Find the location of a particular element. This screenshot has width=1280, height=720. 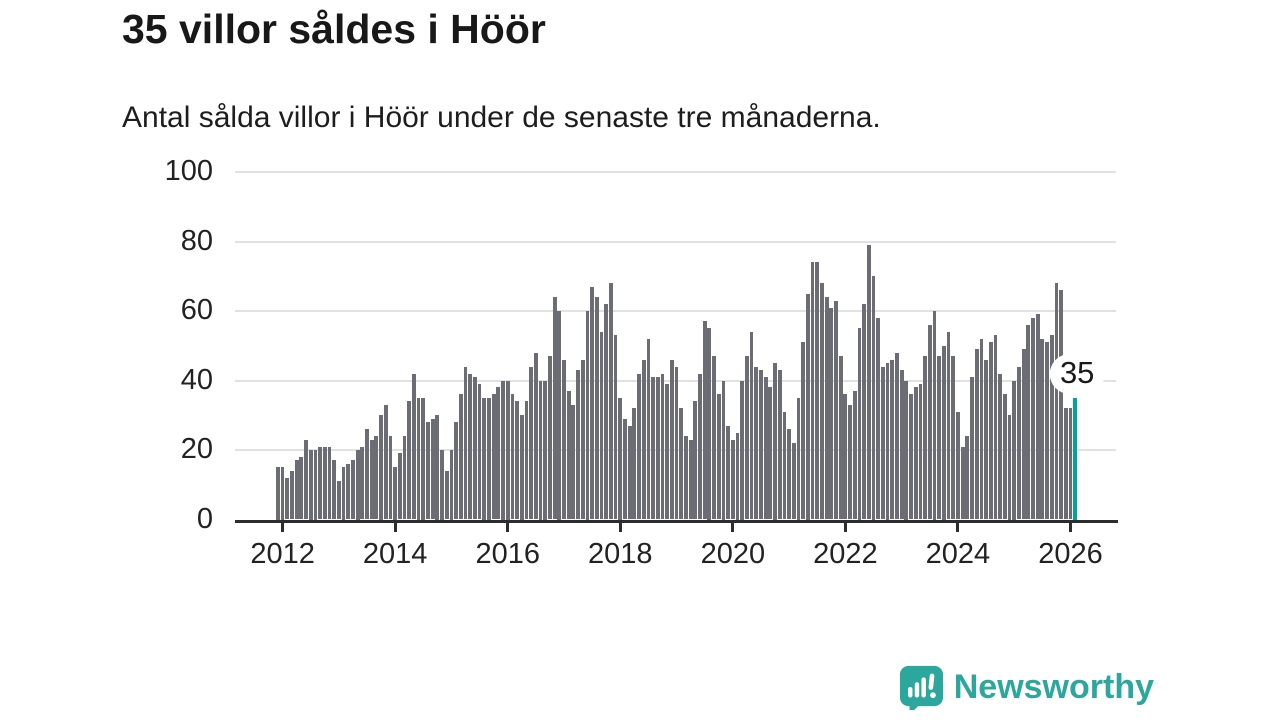

y-axis-label-0: 0 is located at coordinates (204, 518).